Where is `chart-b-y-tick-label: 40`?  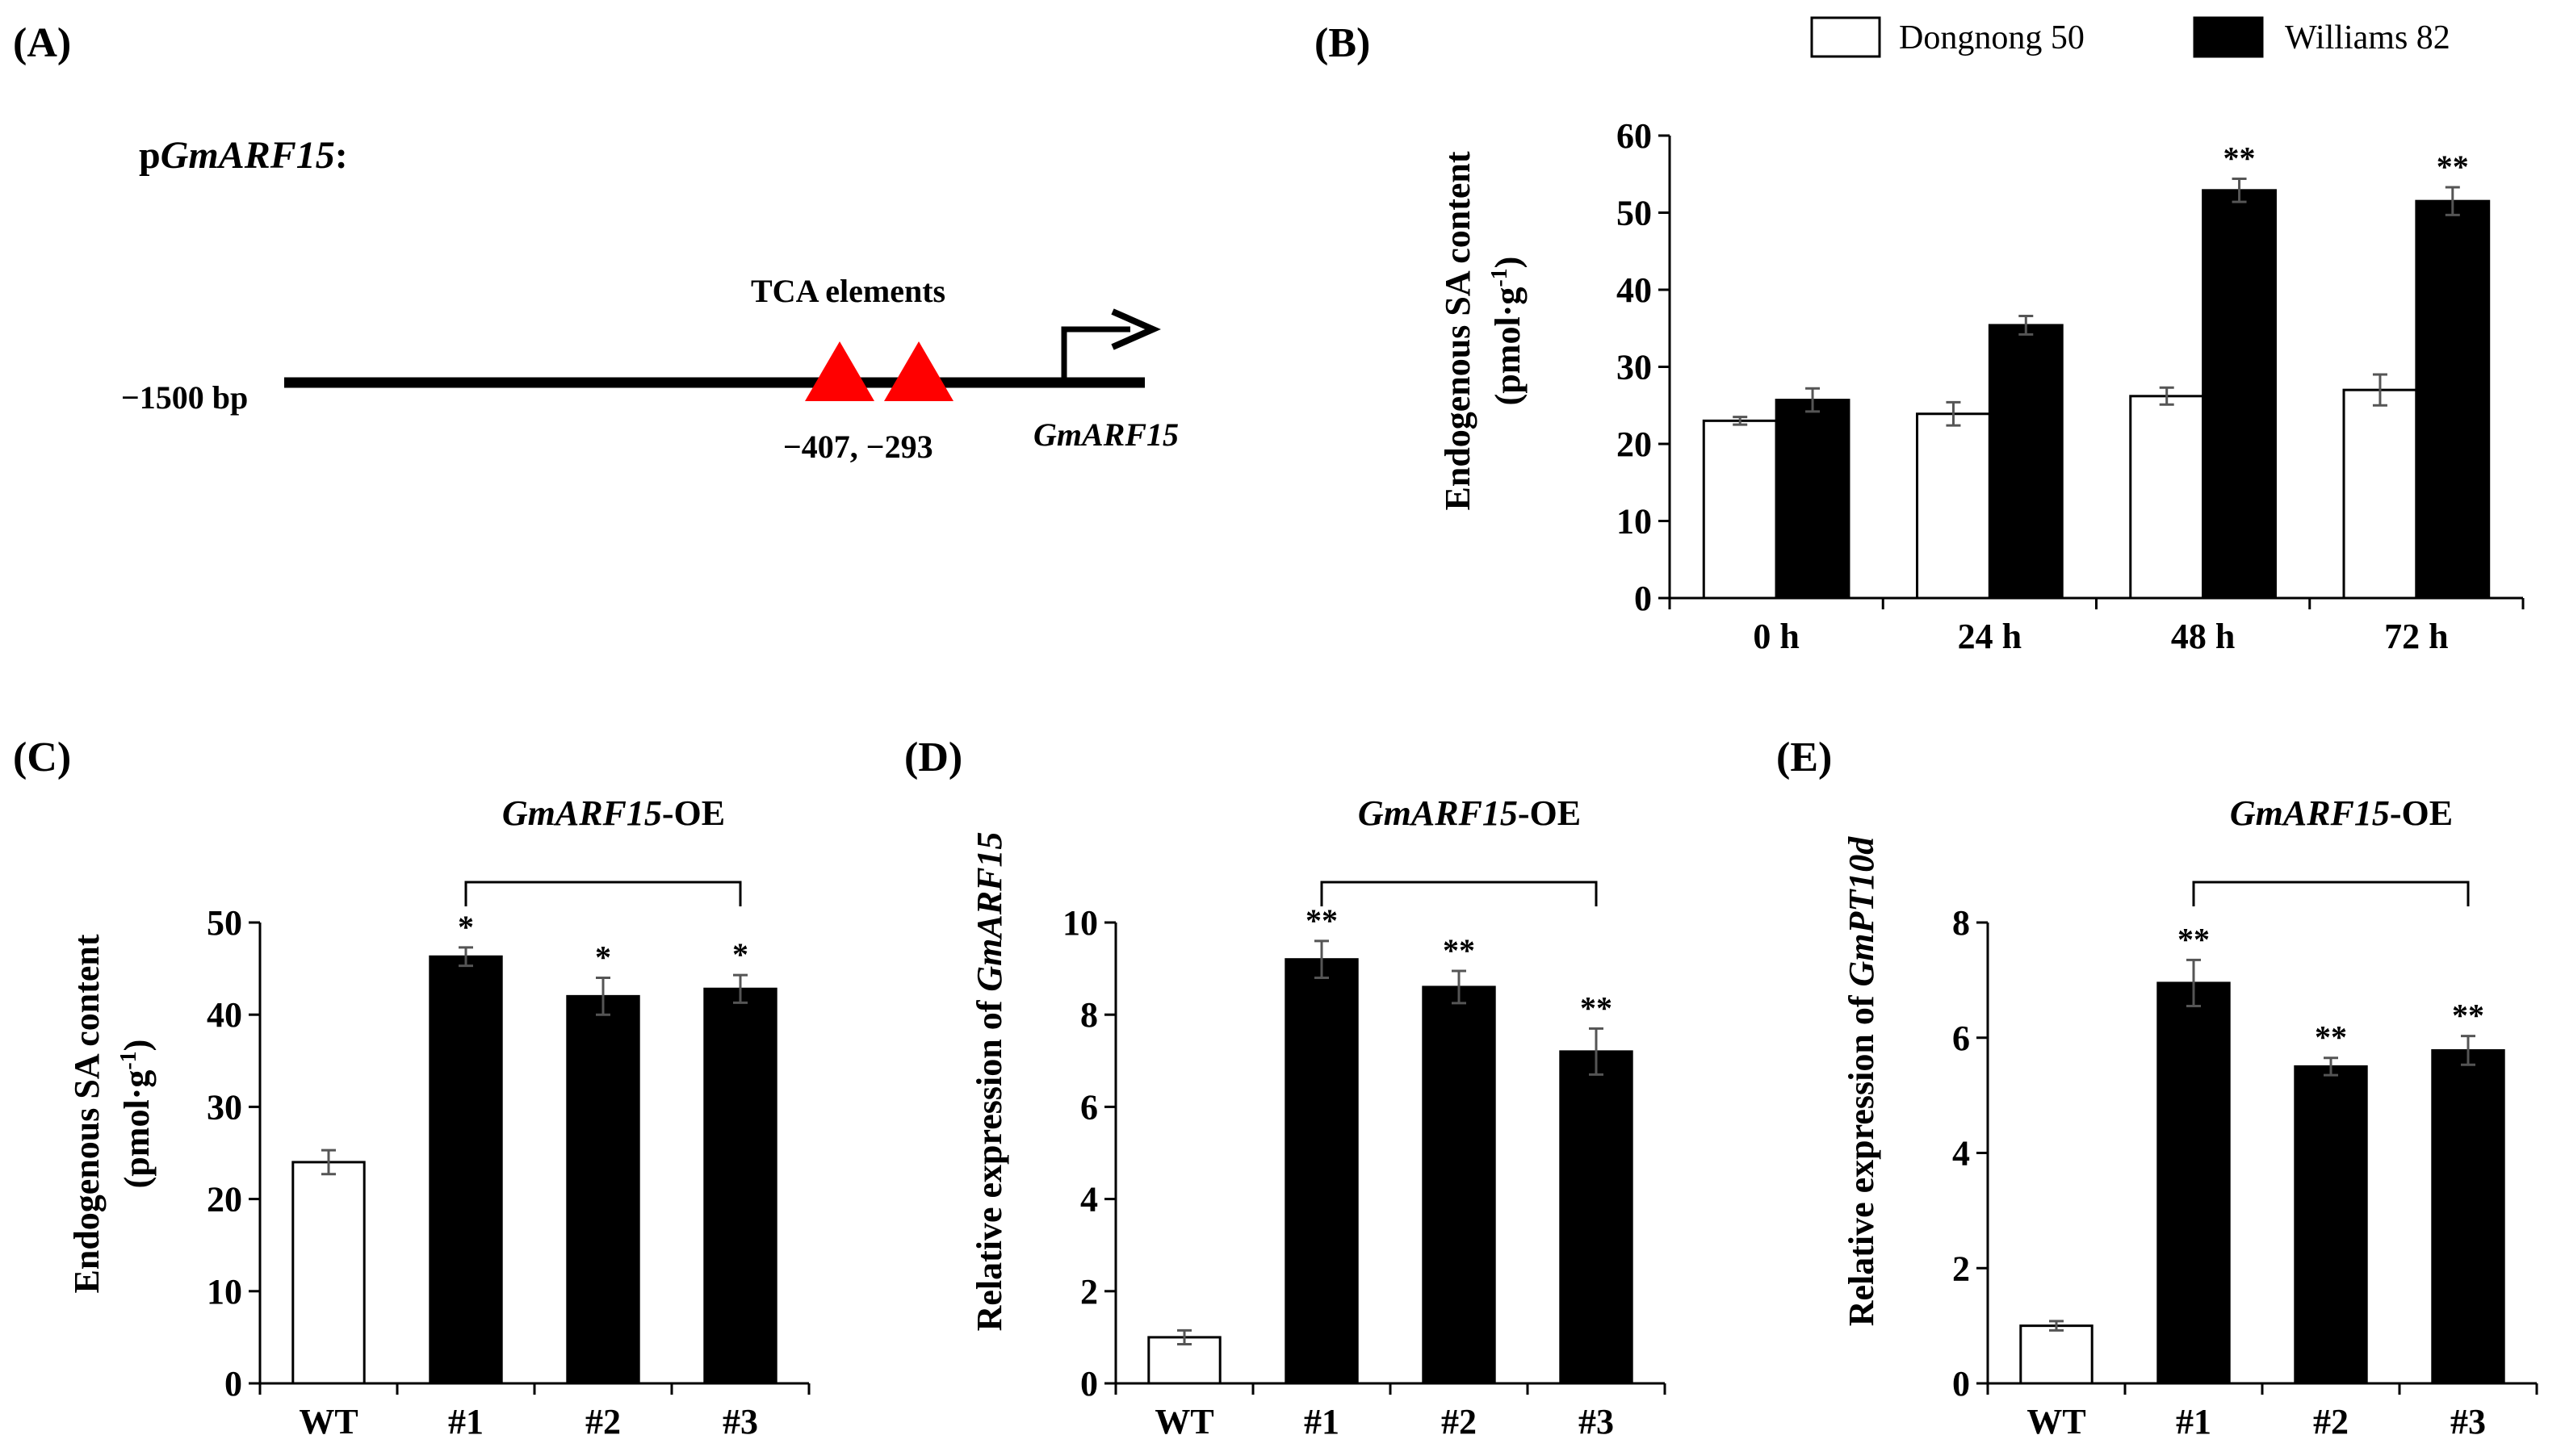 chart-b-y-tick-label: 40 is located at coordinates (1634, 290).